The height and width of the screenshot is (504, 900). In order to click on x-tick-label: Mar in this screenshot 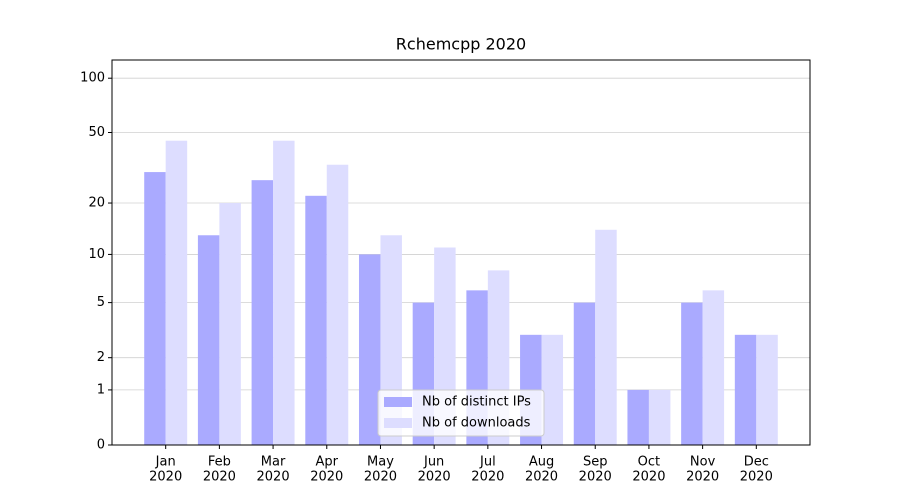, I will do `click(273, 462)`.